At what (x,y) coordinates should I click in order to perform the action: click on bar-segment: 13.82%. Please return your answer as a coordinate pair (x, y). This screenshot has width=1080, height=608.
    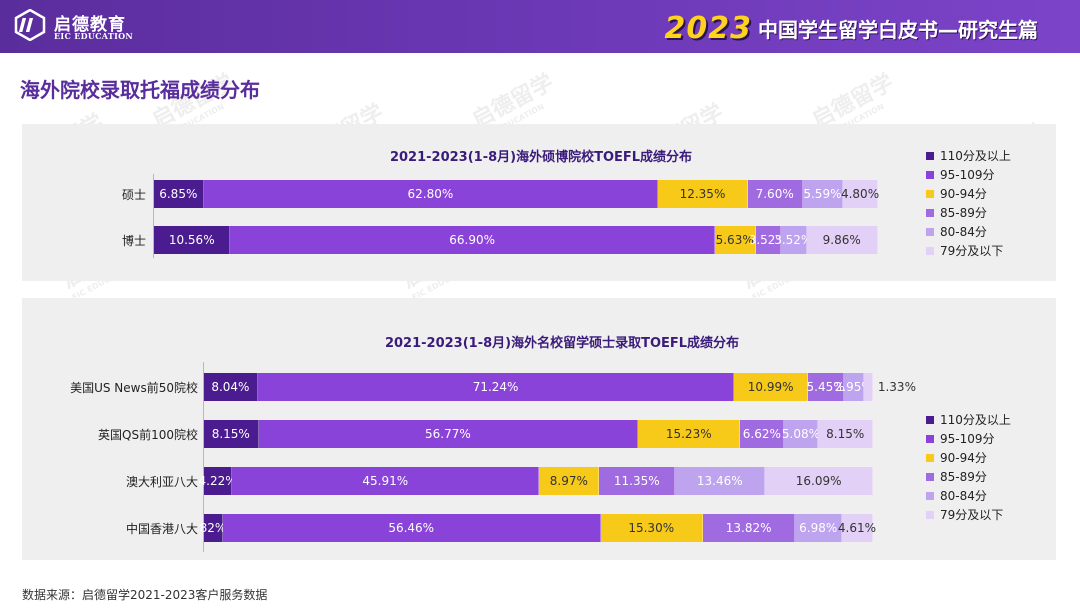
    Looking at the image, I should click on (749, 528).